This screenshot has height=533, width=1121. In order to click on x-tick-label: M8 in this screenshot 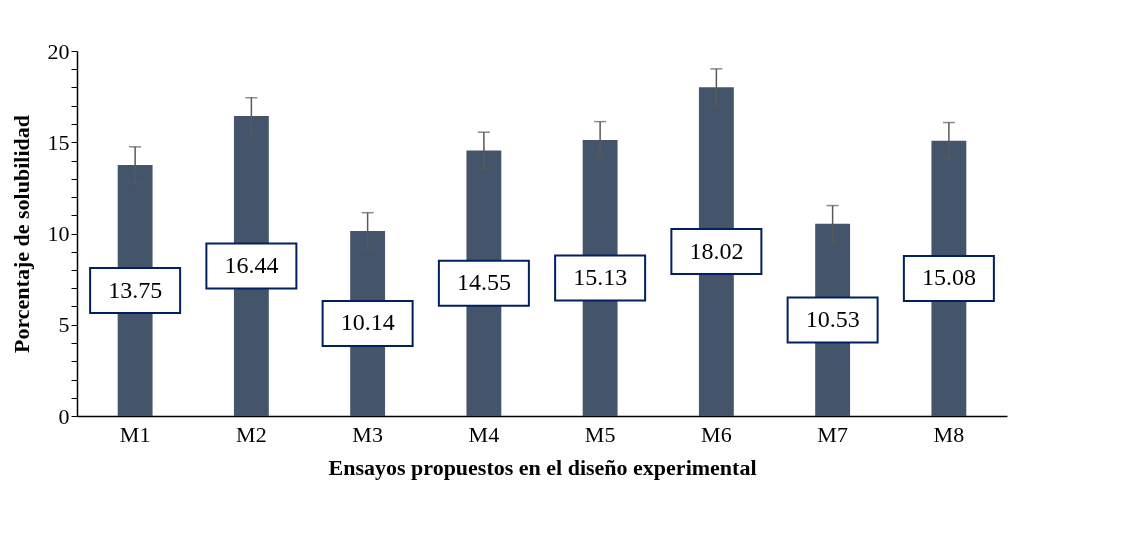, I will do `click(949, 434)`.